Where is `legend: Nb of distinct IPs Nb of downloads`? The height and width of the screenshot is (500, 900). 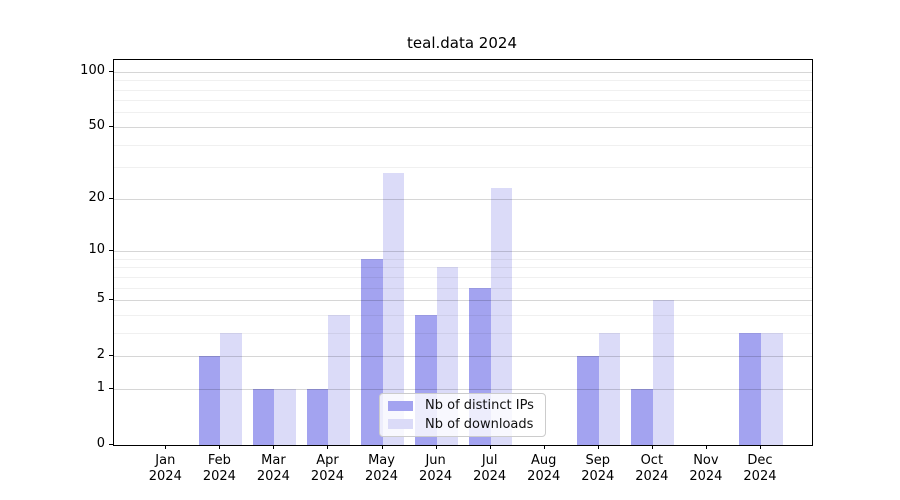 legend: Nb of distinct IPs Nb of downloads is located at coordinates (462, 415).